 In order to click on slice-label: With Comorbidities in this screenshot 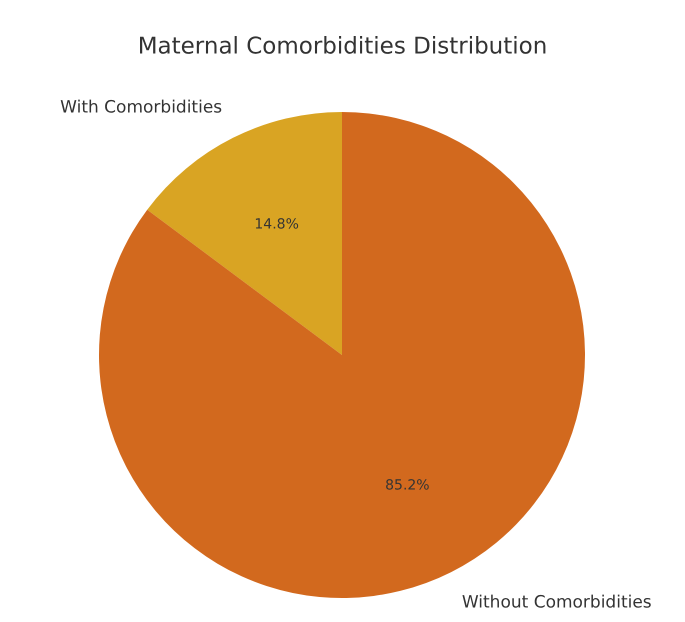, I will do `click(141, 108)`.